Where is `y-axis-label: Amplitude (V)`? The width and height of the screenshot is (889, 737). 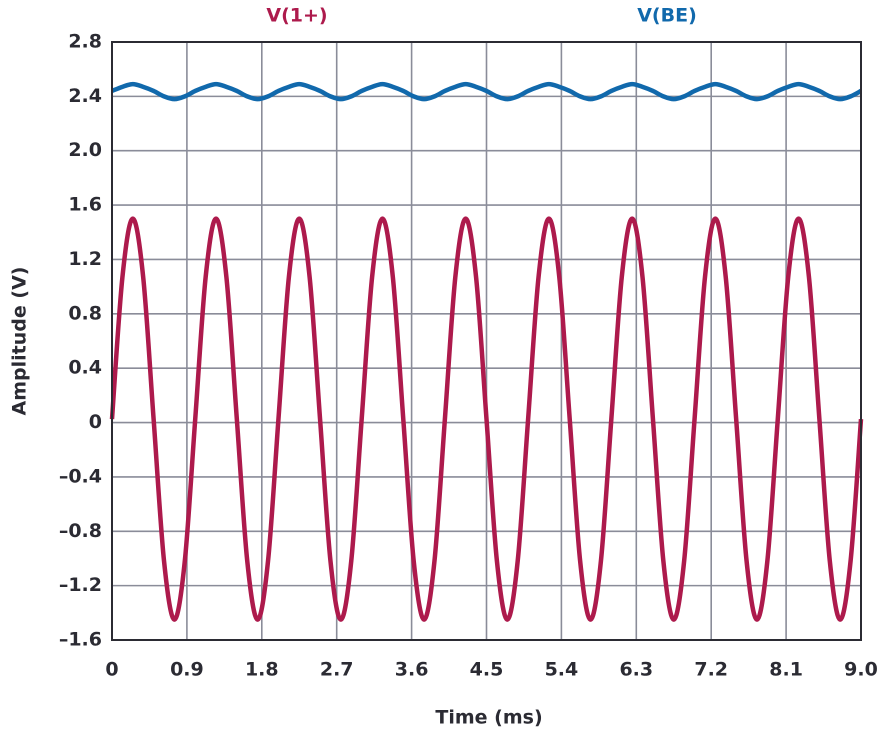
y-axis-label: Amplitude (V) is located at coordinates (20, 341).